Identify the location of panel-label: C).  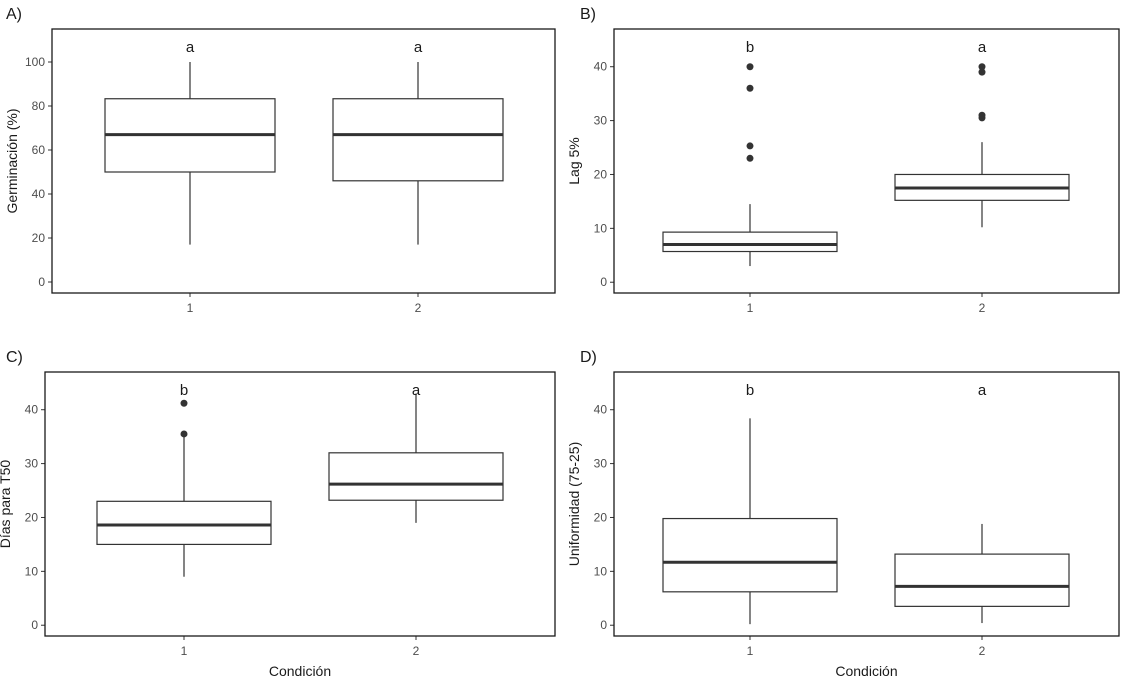
(14, 357).